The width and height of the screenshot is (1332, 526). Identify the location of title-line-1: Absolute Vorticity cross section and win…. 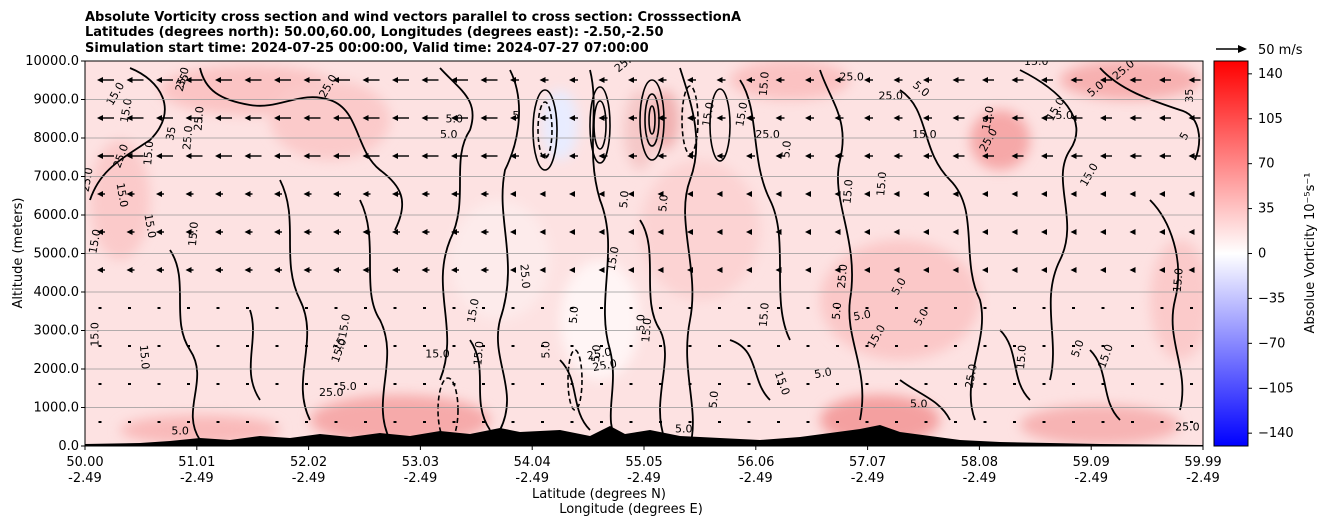
(413, 17).